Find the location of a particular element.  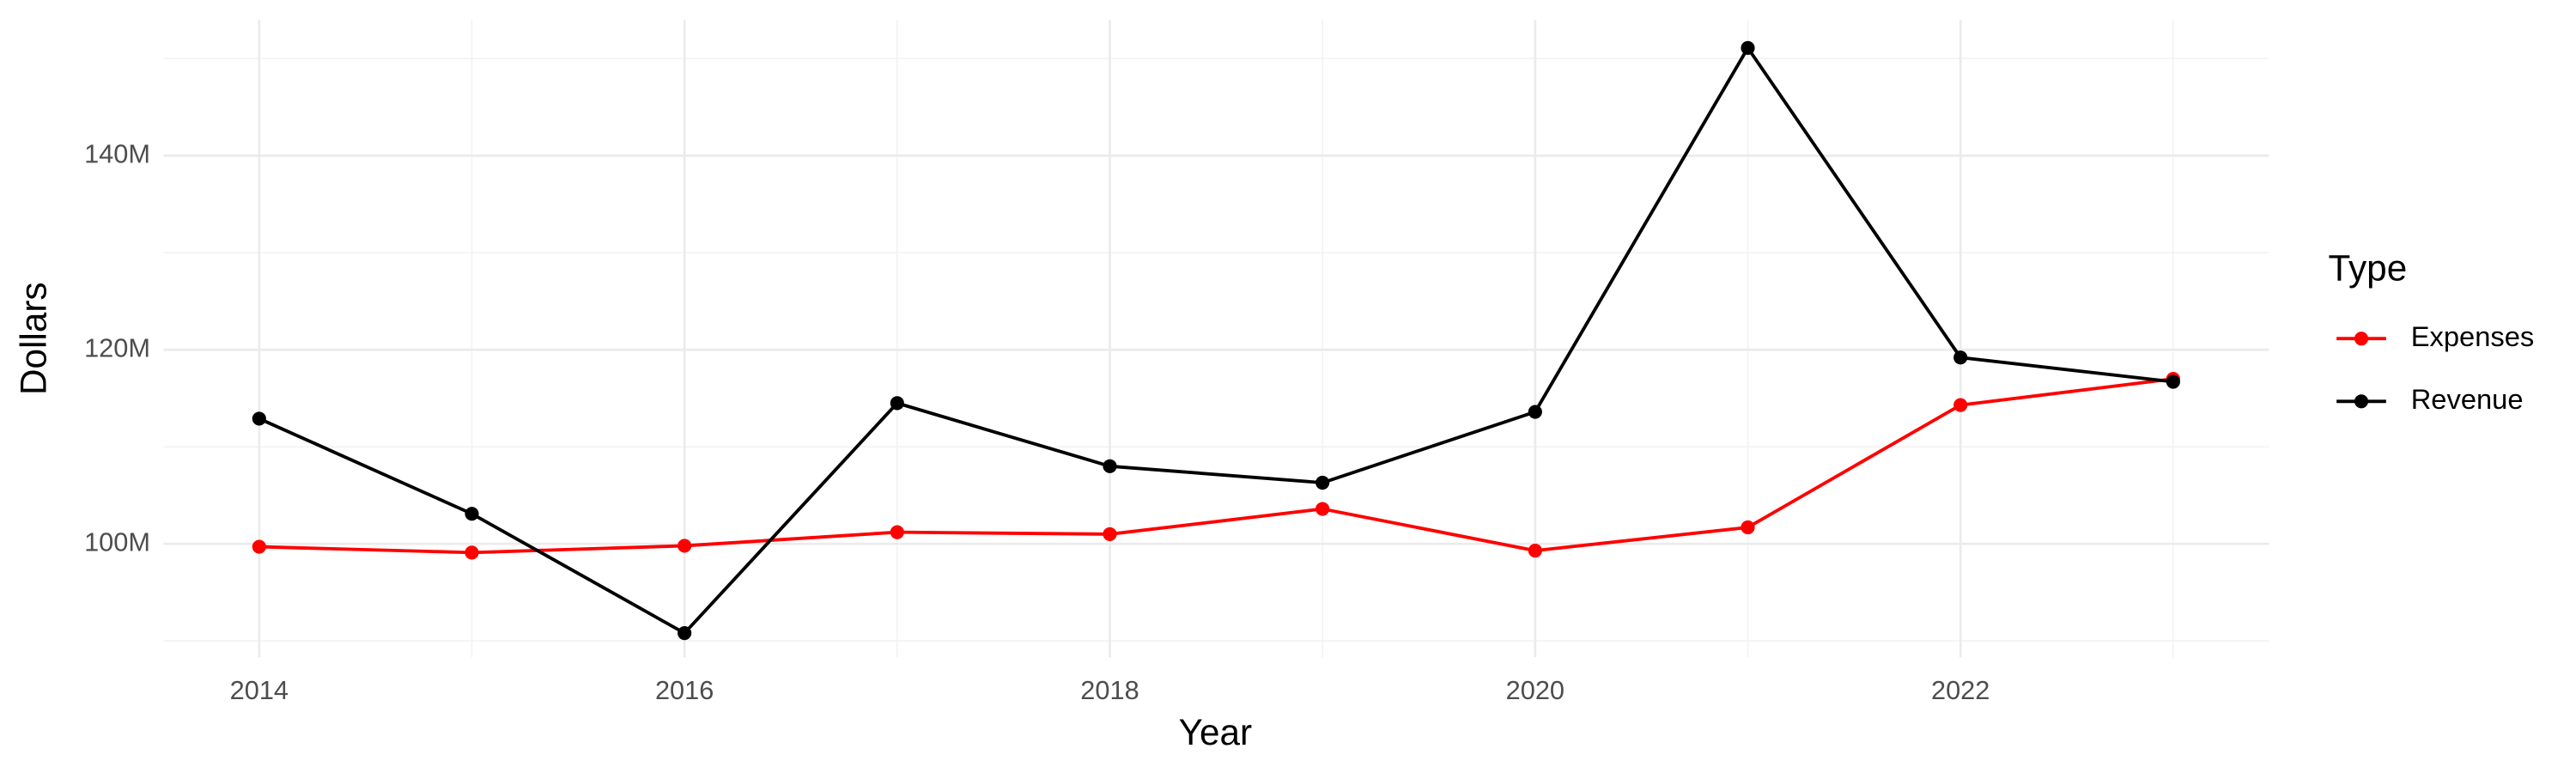

y-axis-title: Dollars is located at coordinates (33, 338).